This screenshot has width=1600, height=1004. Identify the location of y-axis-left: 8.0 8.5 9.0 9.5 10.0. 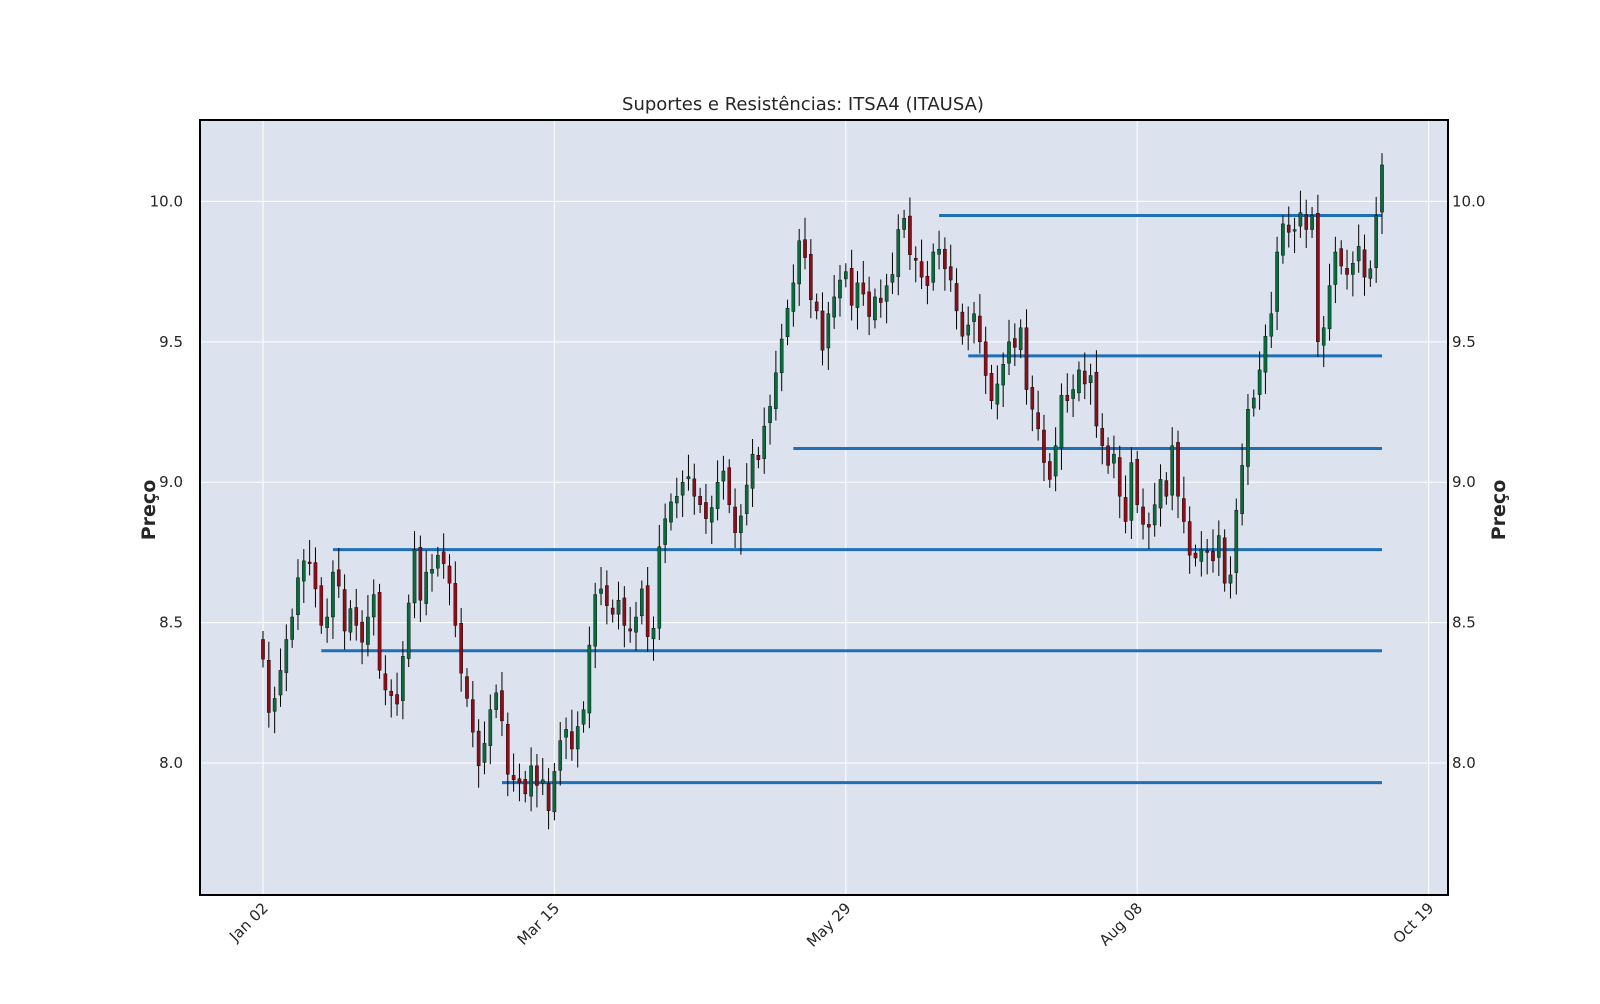
(166, 482).